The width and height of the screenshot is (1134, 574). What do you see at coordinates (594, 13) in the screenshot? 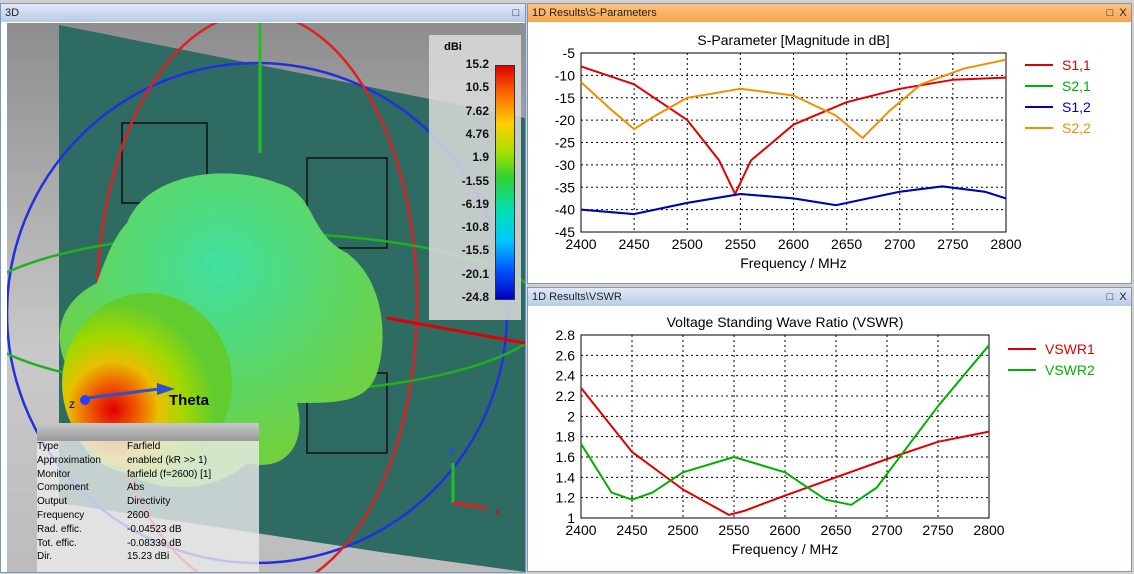
I see `s-param-title: 1D Results\S-Parameters` at bounding box center [594, 13].